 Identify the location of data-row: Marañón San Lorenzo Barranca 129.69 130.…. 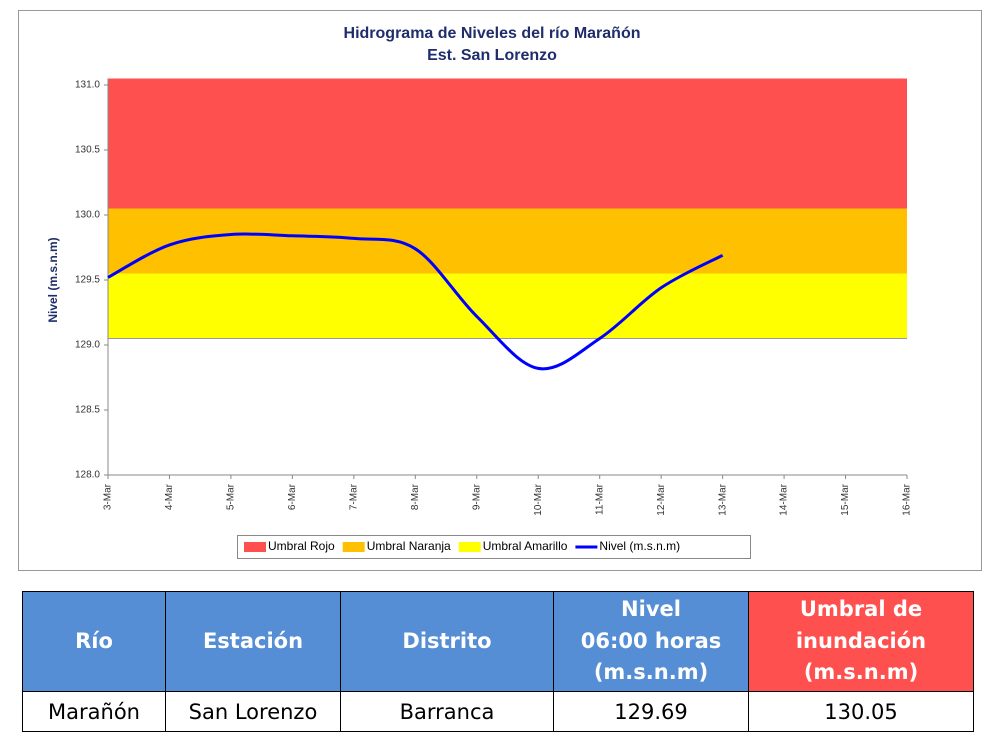
(498, 711).